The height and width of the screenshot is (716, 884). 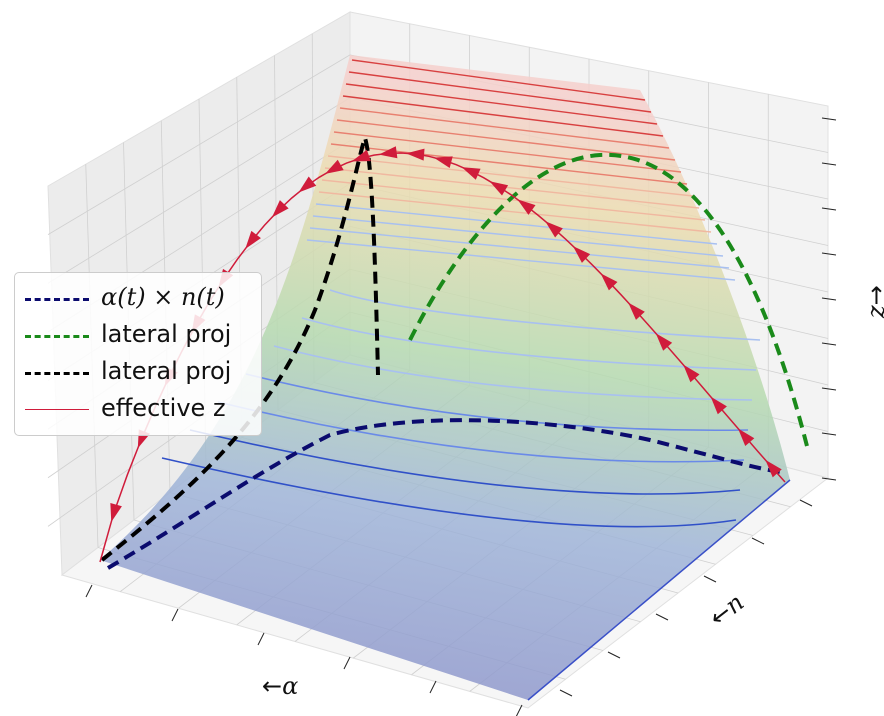 What do you see at coordinates (873, 311) in the screenshot?
I see `z-axis-symbol: z` at bounding box center [873, 311].